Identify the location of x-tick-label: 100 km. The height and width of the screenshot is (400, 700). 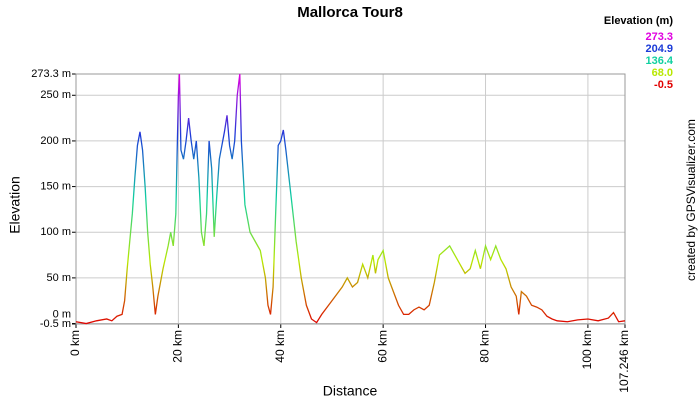
(587, 349).